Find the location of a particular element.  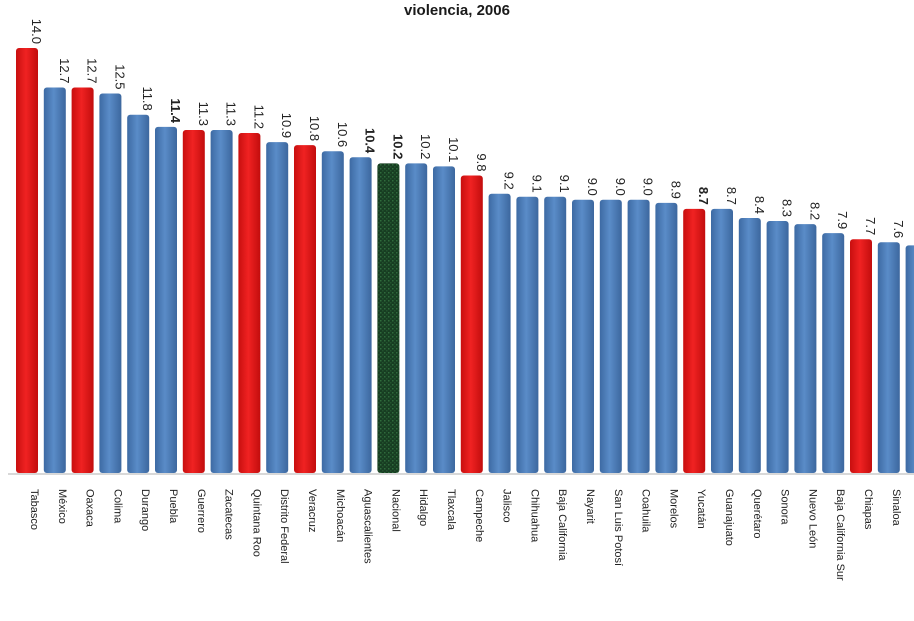

bar-zacatecas is located at coordinates (221, 301).